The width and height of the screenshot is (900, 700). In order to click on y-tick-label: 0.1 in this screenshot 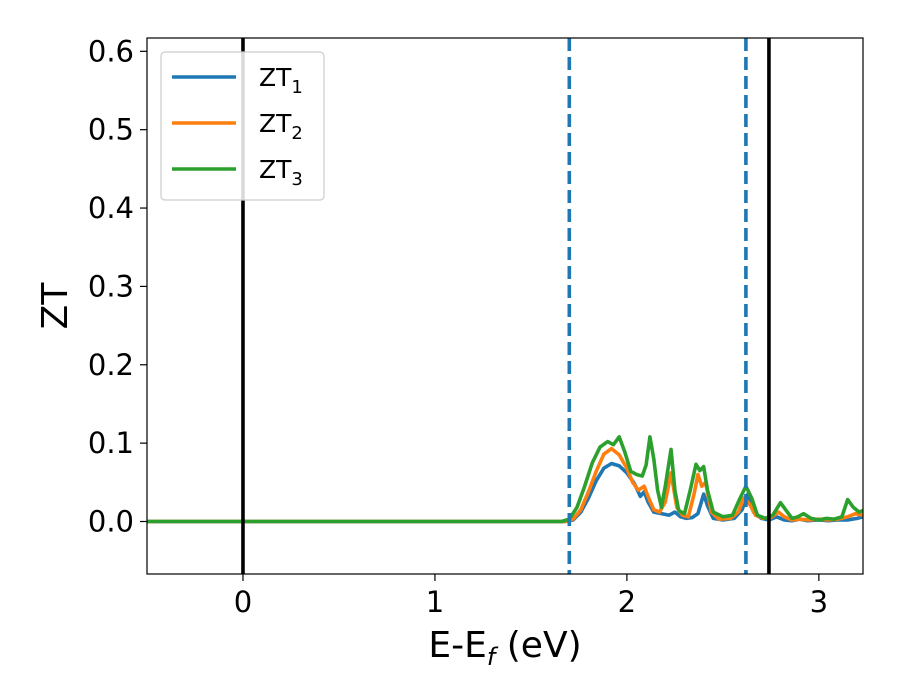, I will do `click(111, 443)`.